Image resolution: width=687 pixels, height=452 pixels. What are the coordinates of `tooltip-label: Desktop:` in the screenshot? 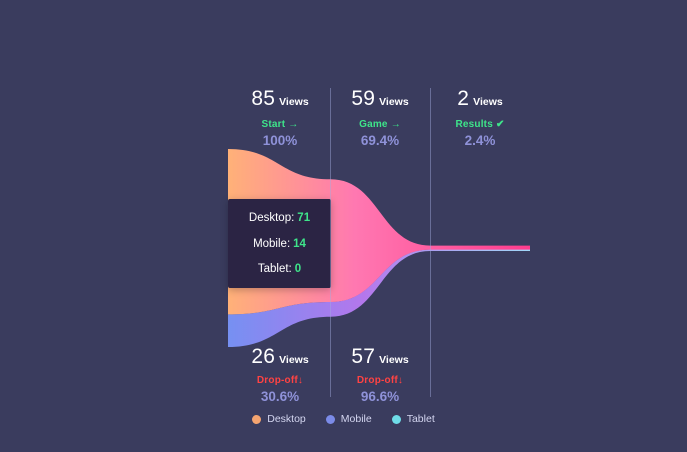 It's located at (271, 218).